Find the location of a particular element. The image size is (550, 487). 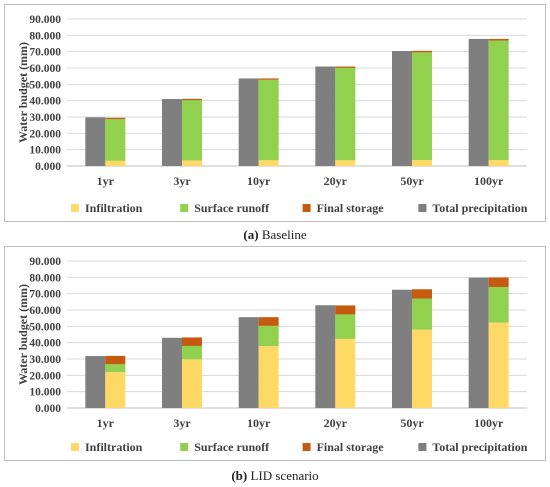

caption-baseline: (a) Baseline is located at coordinates (275, 235).